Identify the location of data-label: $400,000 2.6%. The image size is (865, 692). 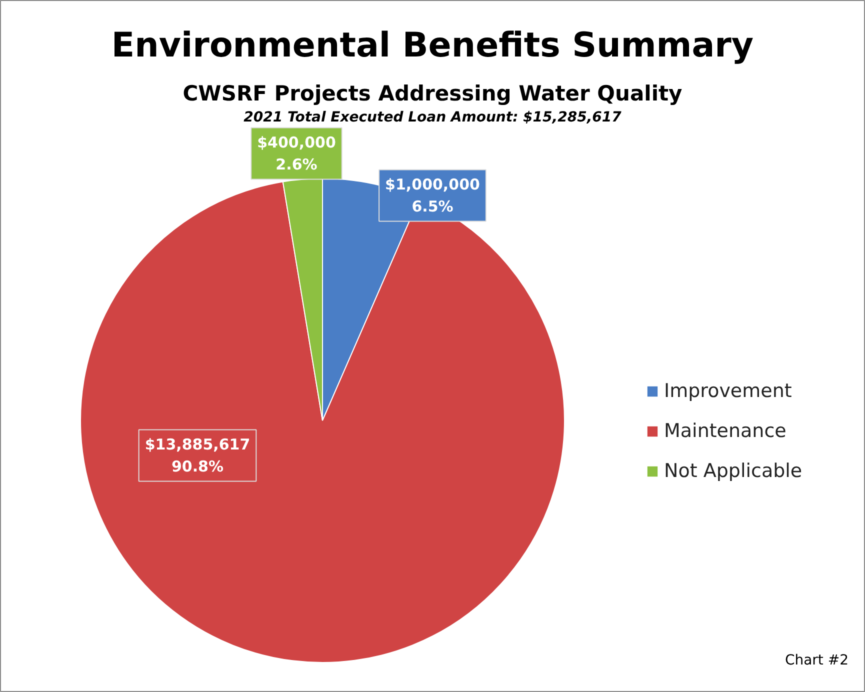
(296, 154).